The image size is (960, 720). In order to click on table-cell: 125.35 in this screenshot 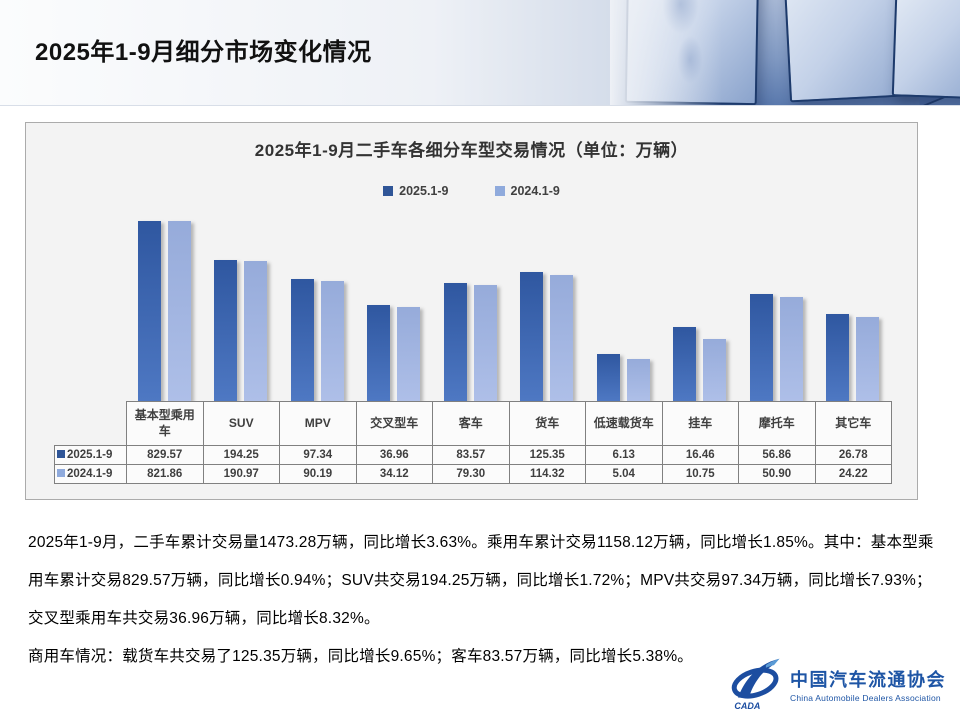, I will do `click(547, 455)`.